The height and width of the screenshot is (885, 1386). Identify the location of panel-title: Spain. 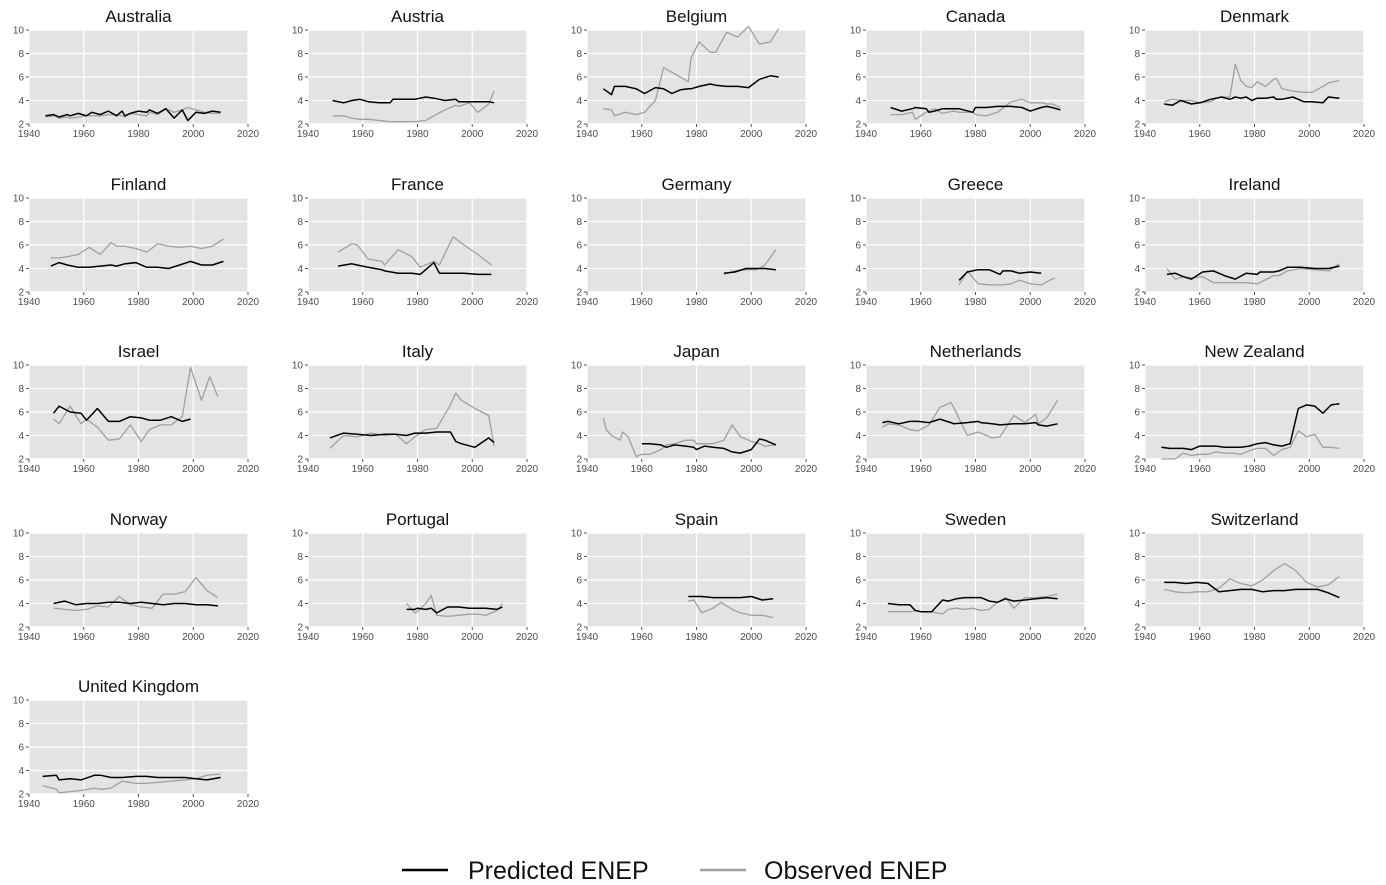
(696, 519).